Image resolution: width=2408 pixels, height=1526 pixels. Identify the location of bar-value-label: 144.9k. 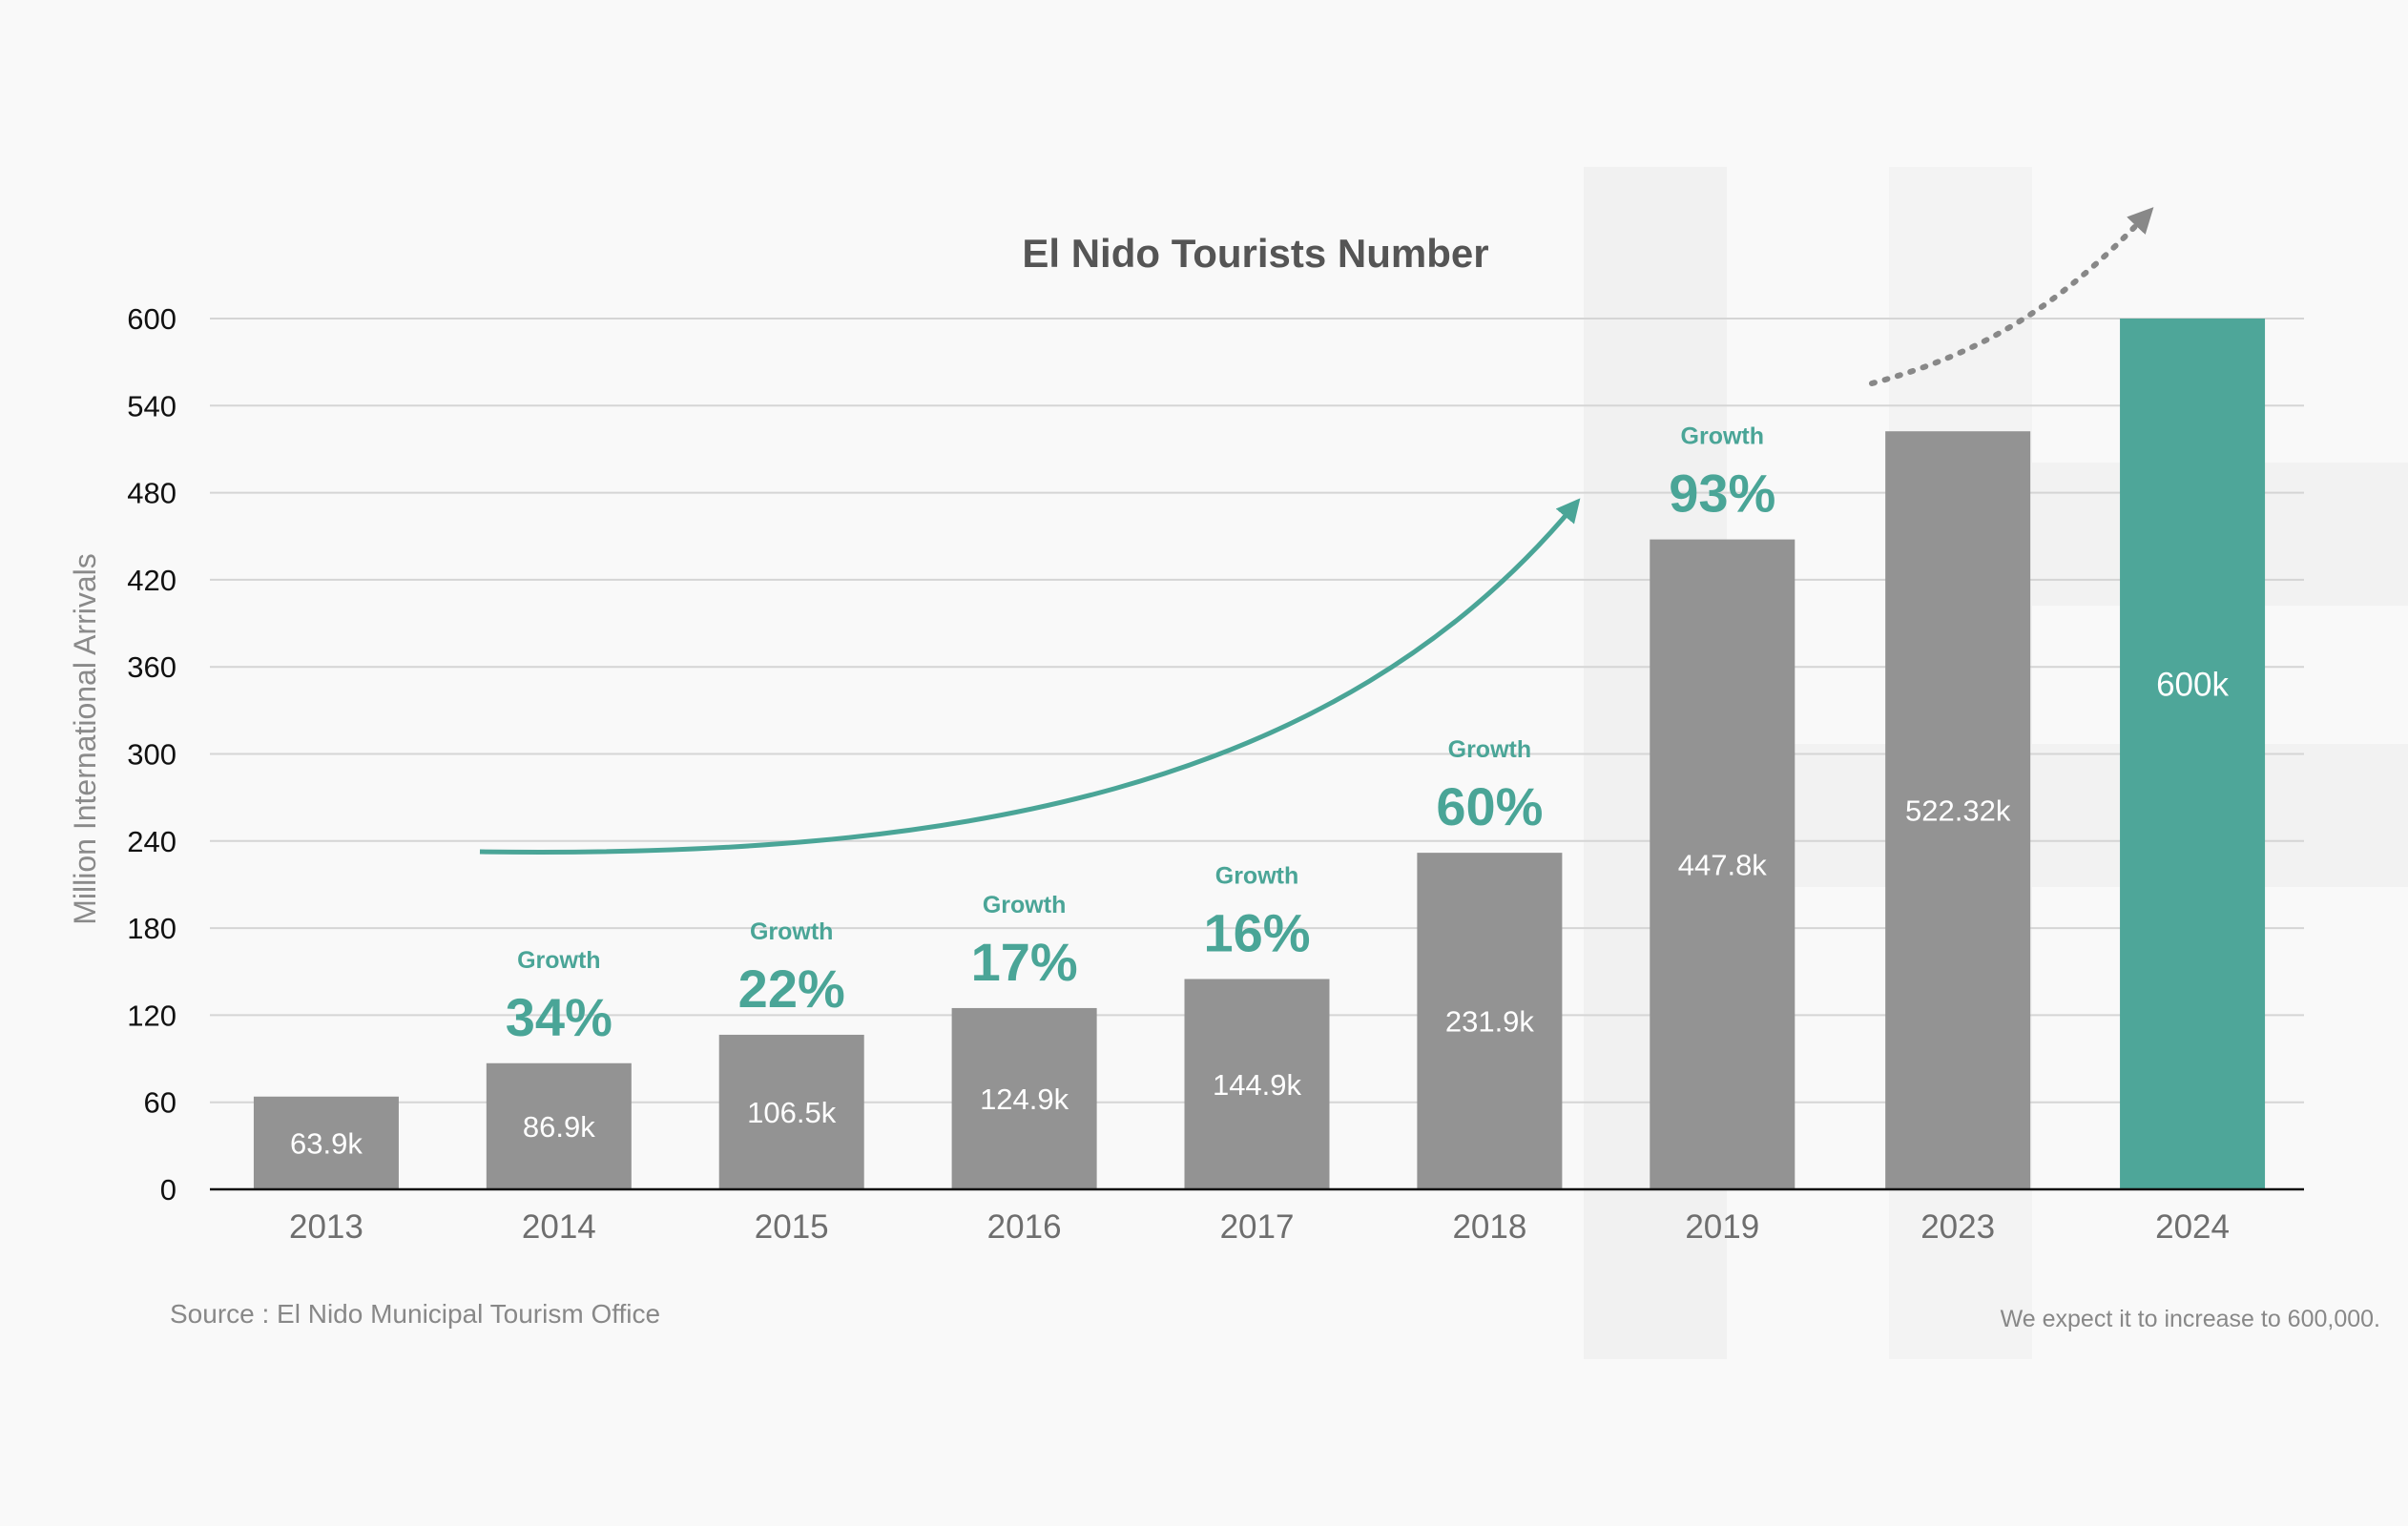
(1257, 1085).